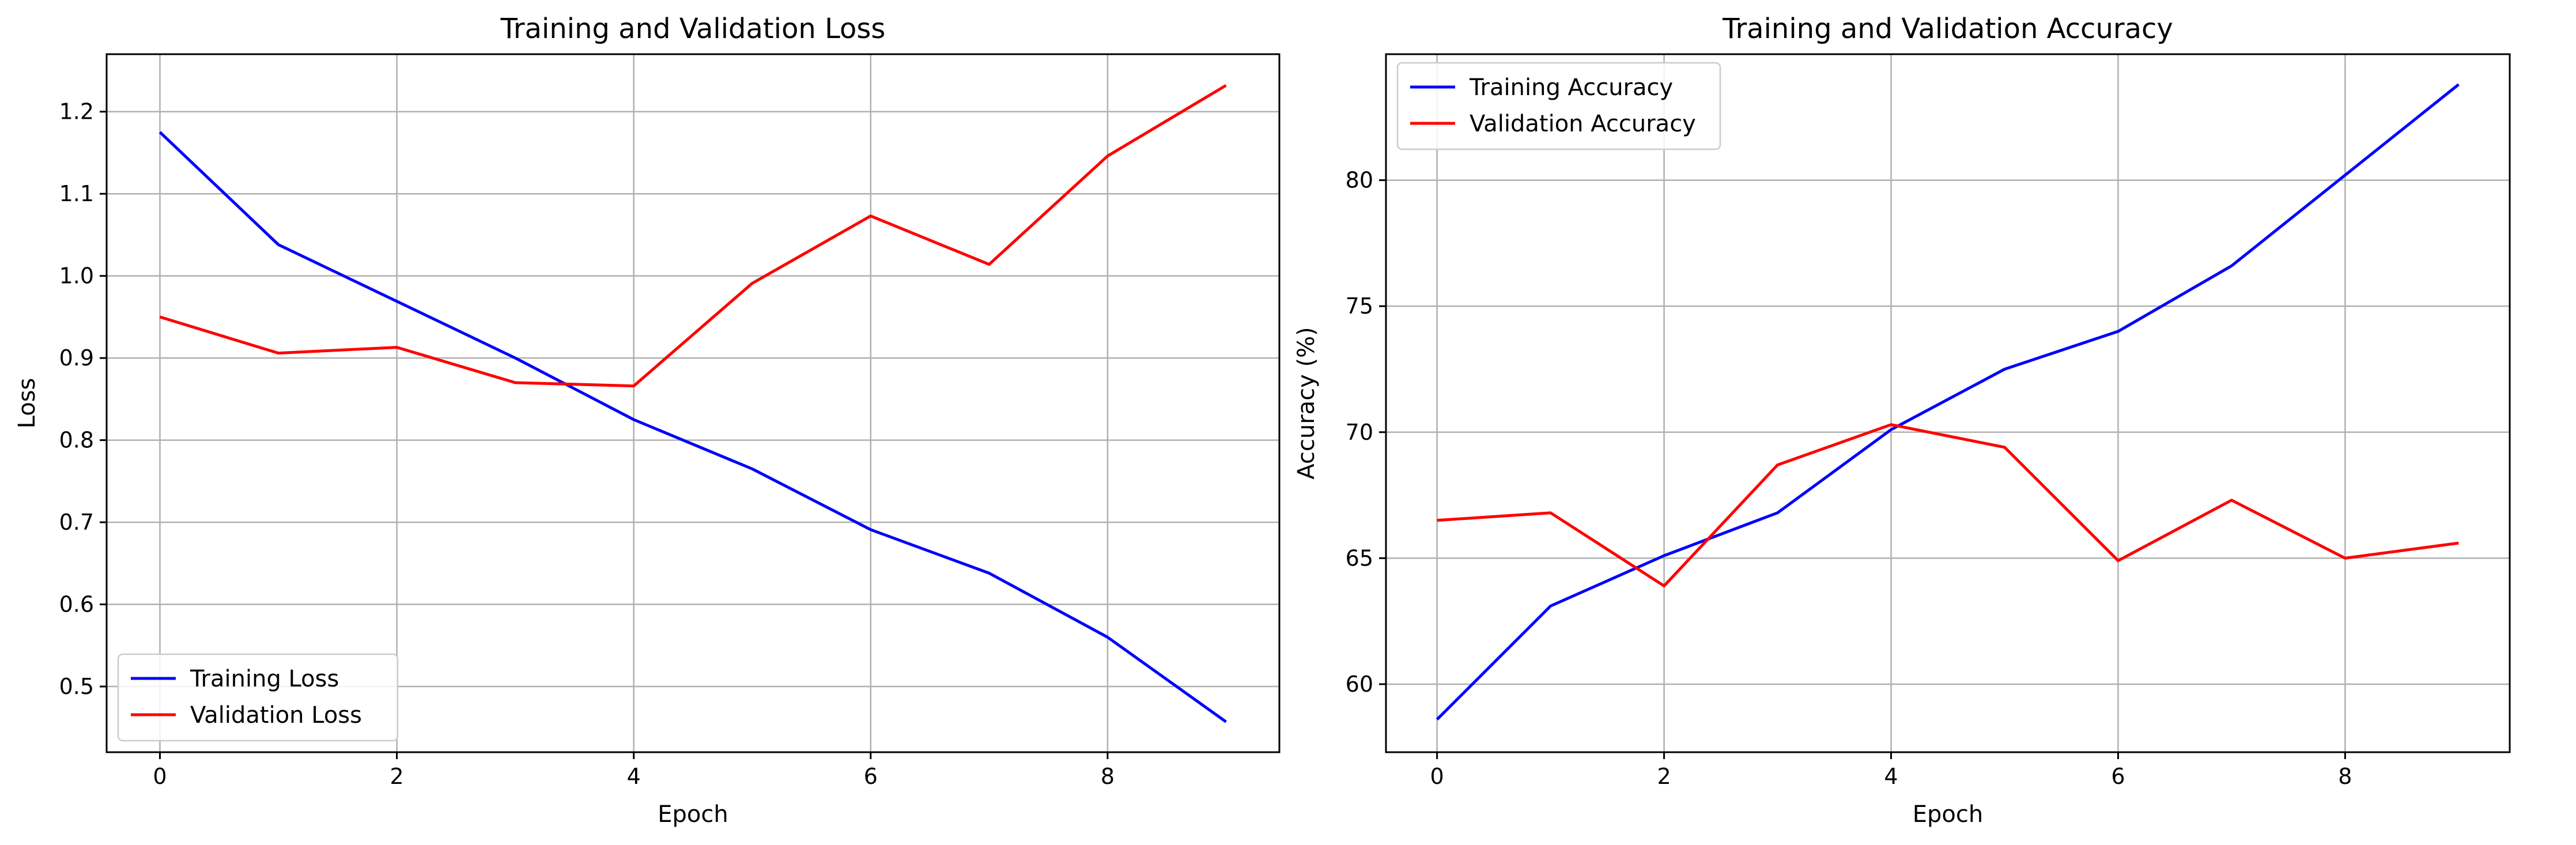 This screenshot has height=845, width=2576. I want to click on series-line-validation-accuracy, so click(1948, 505).